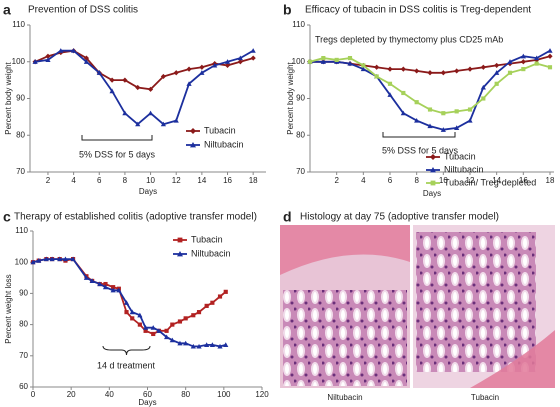 This screenshot has width=560, height=407. What do you see at coordinates (7, 217) in the screenshot?
I see `panel-letter: c` at bounding box center [7, 217].